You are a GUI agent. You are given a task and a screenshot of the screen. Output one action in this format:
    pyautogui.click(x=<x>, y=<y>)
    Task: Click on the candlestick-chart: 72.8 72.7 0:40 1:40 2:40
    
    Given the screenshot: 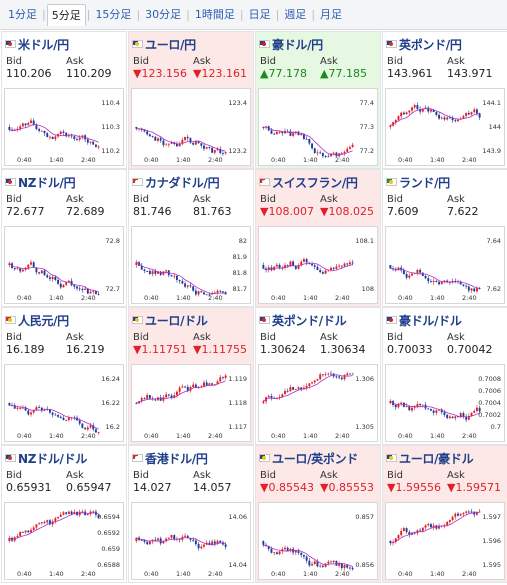 What is the action you would take?
    pyautogui.click(x=64, y=265)
    